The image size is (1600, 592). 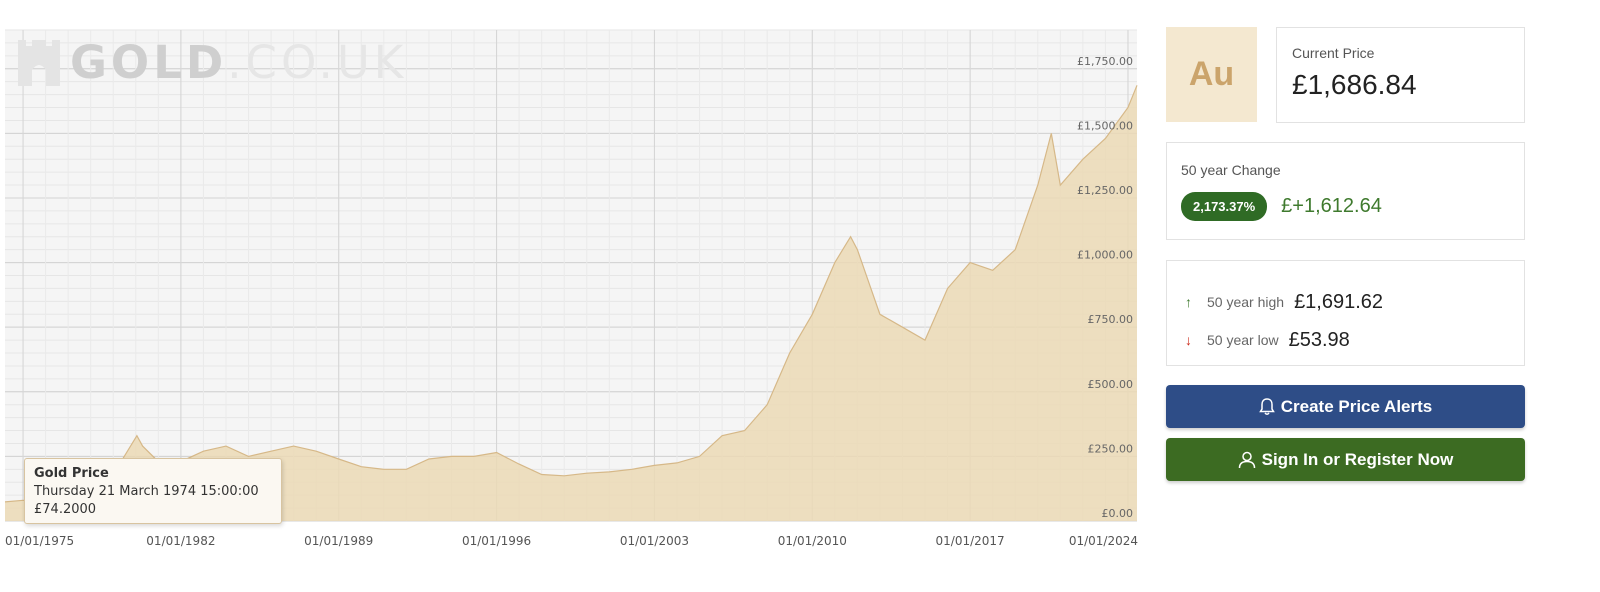 I want to click on y-tick-label: £1,750.00, so click(x=1105, y=61).